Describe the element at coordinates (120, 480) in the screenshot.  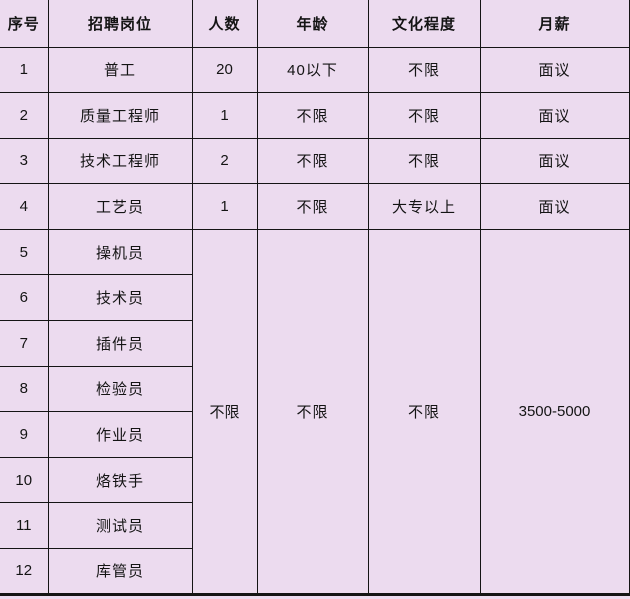
I see `cell-position: 烙铁手` at that location.